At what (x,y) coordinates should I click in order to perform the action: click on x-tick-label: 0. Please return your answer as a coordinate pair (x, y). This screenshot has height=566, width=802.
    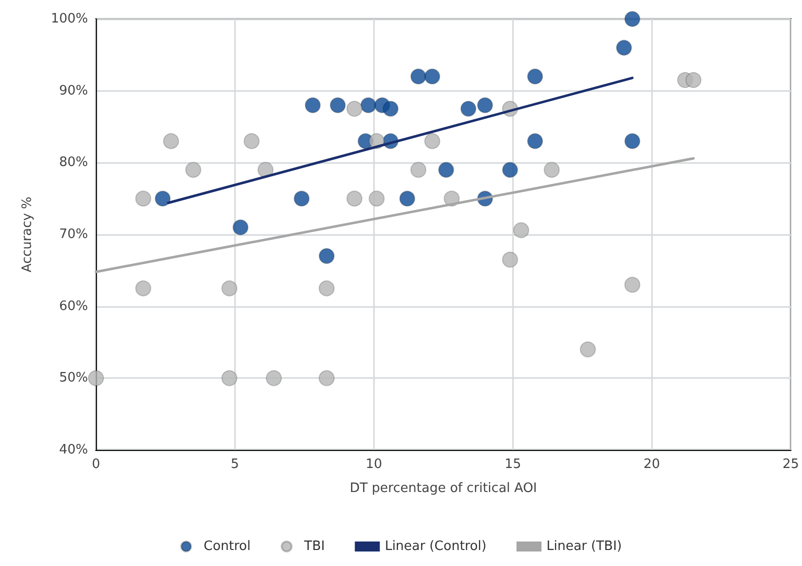
    Looking at the image, I should click on (96, 464).